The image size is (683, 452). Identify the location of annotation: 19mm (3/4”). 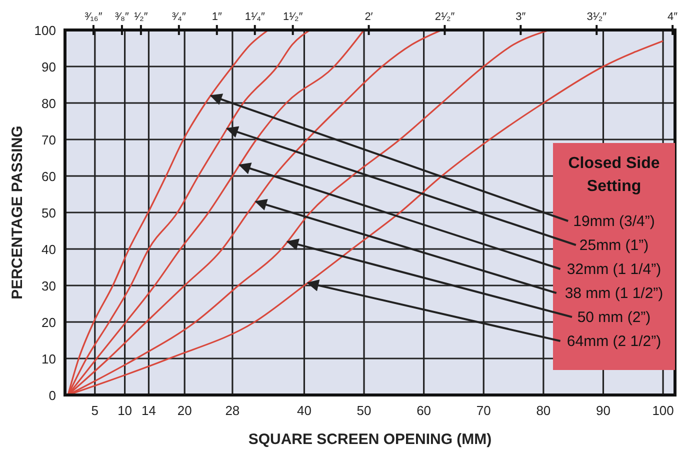
(614, 221).